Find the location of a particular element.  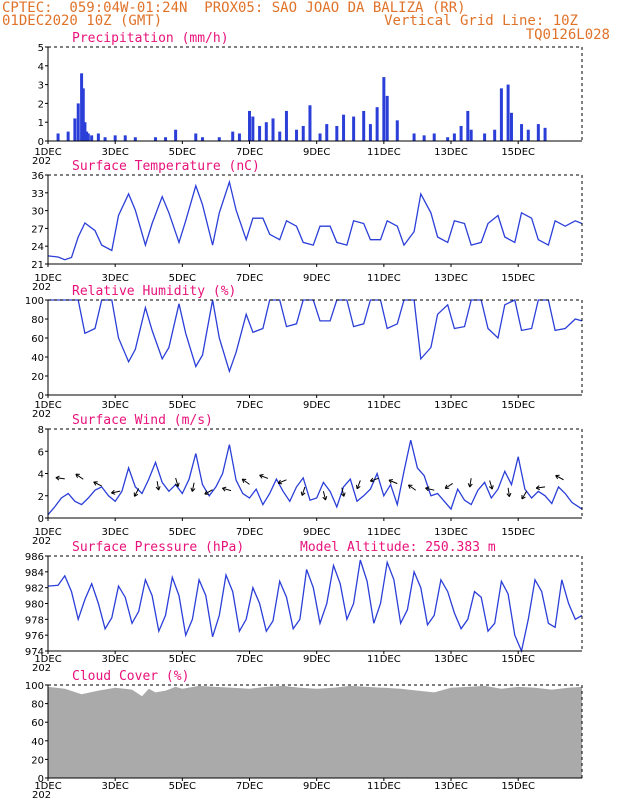

cloud-cover-area is located at coordinates (315, 731).